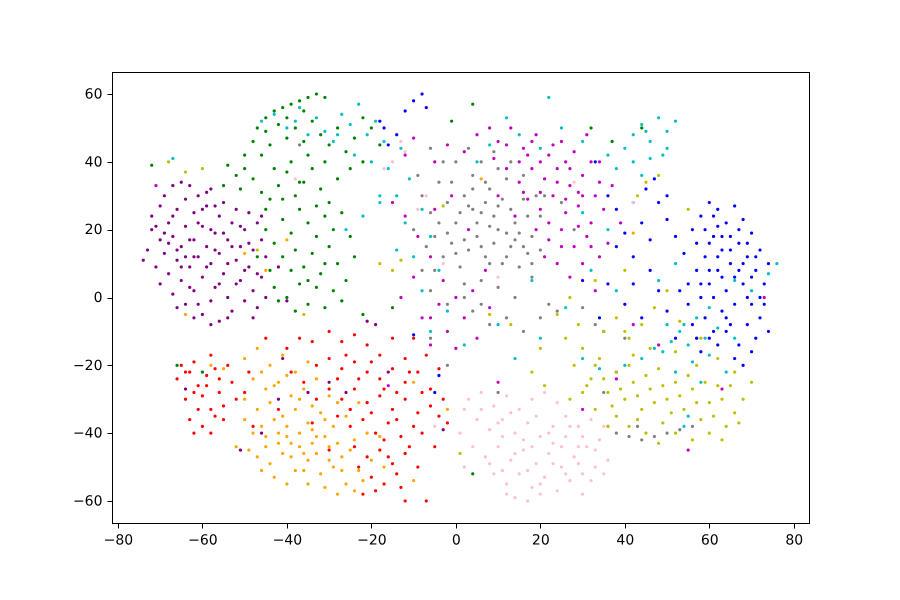  Describe the element at coordinates (372, 540) in the screenshot. I see `x-tick-label: −20` at that location.